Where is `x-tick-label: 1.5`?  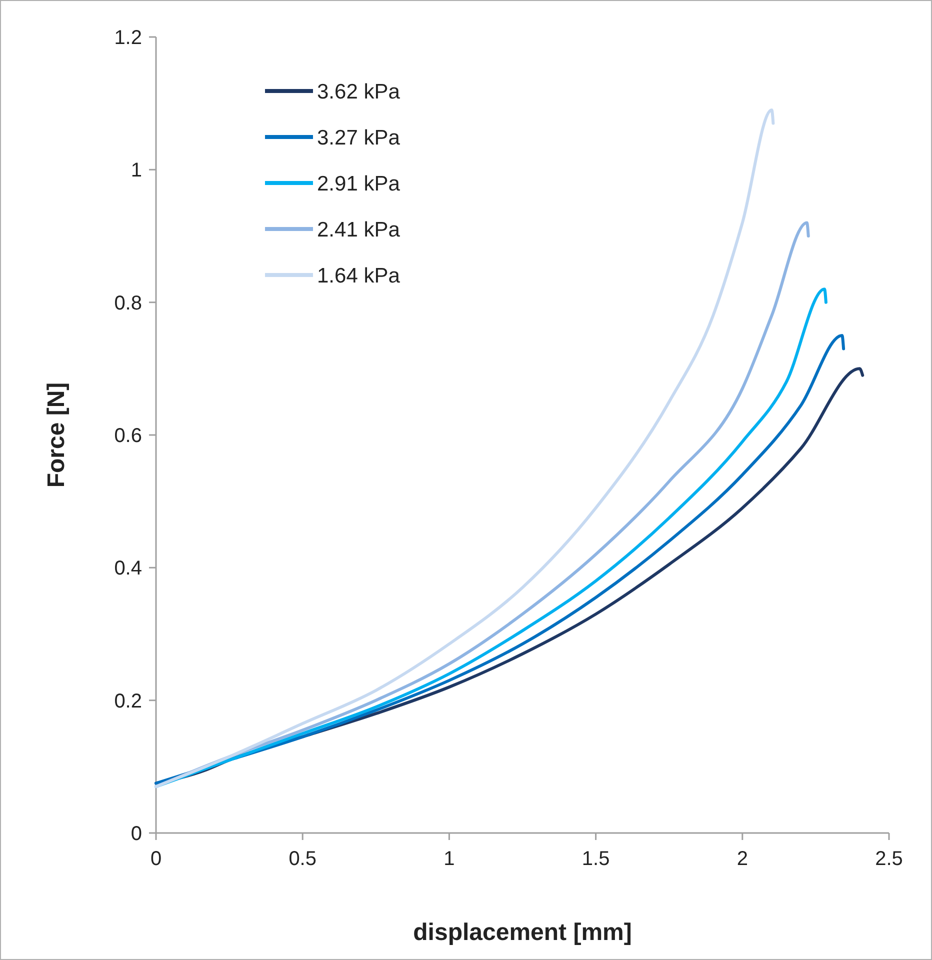
x-tick-label: 1.5 is located at coordinates (596, 859).